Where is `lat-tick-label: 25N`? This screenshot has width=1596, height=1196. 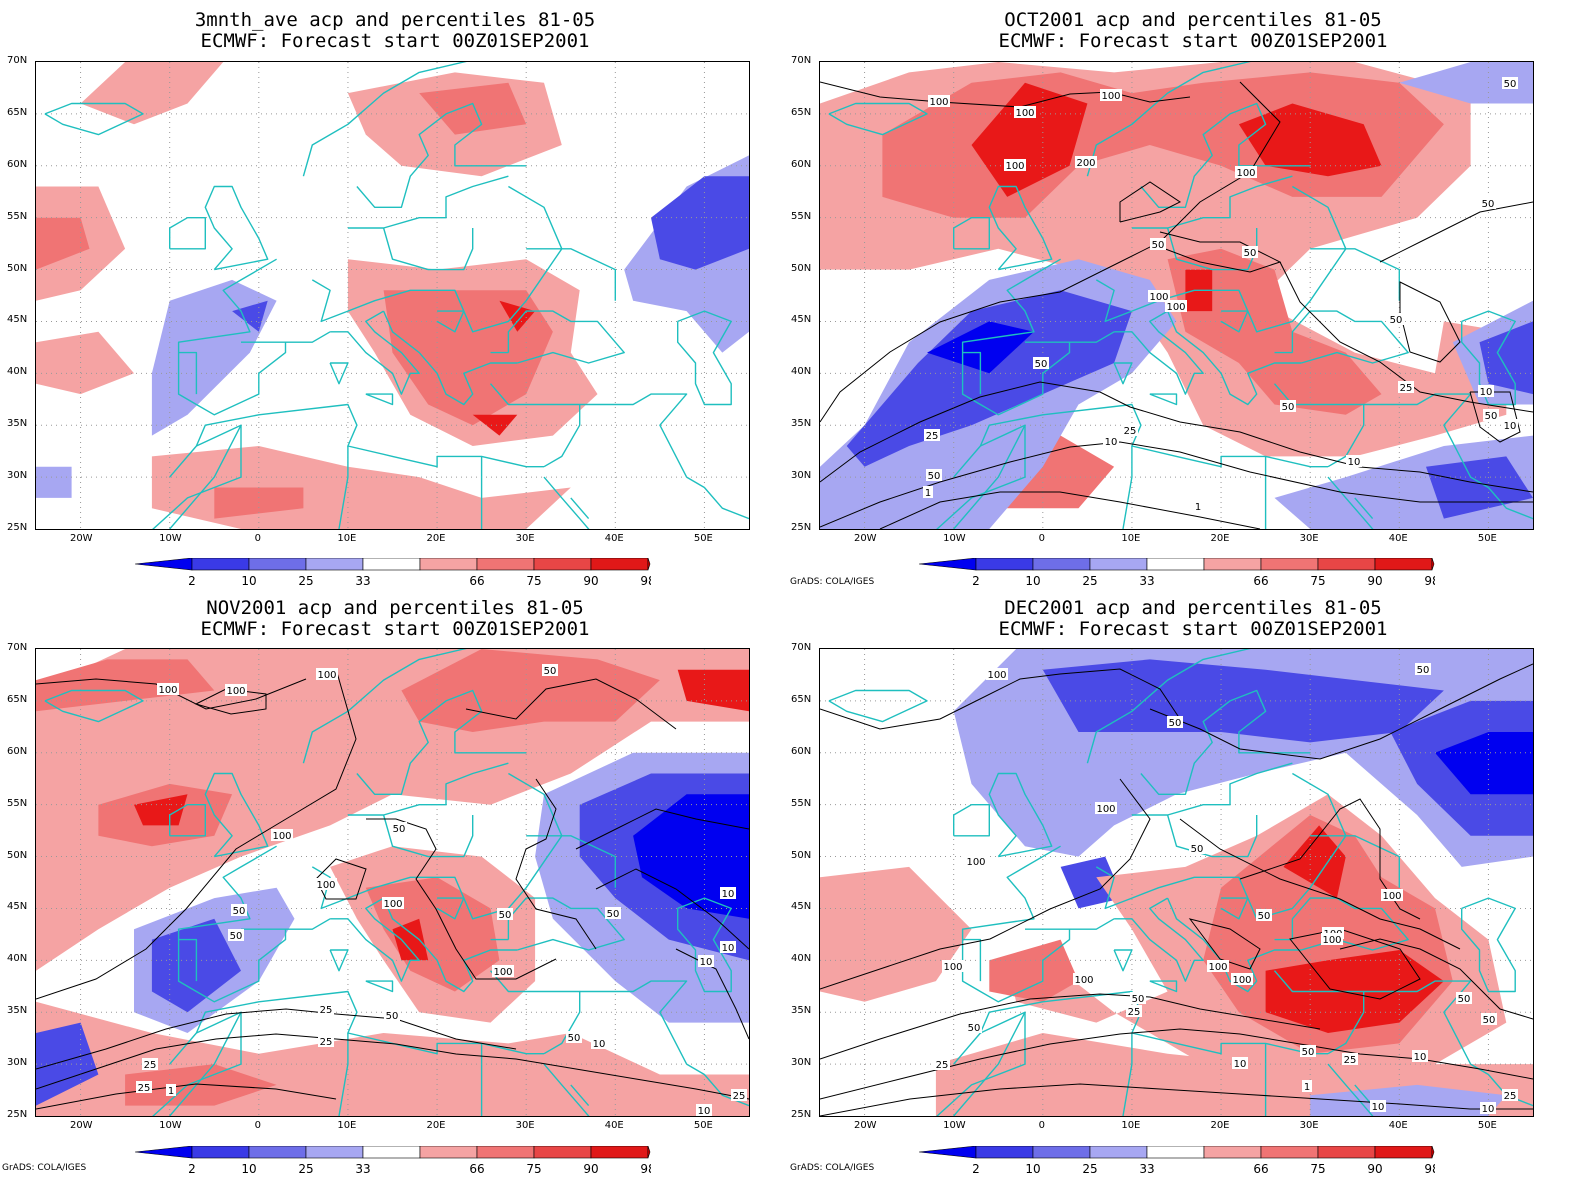
lat-tick-label: 25N is located at coordinates (801, 1114).